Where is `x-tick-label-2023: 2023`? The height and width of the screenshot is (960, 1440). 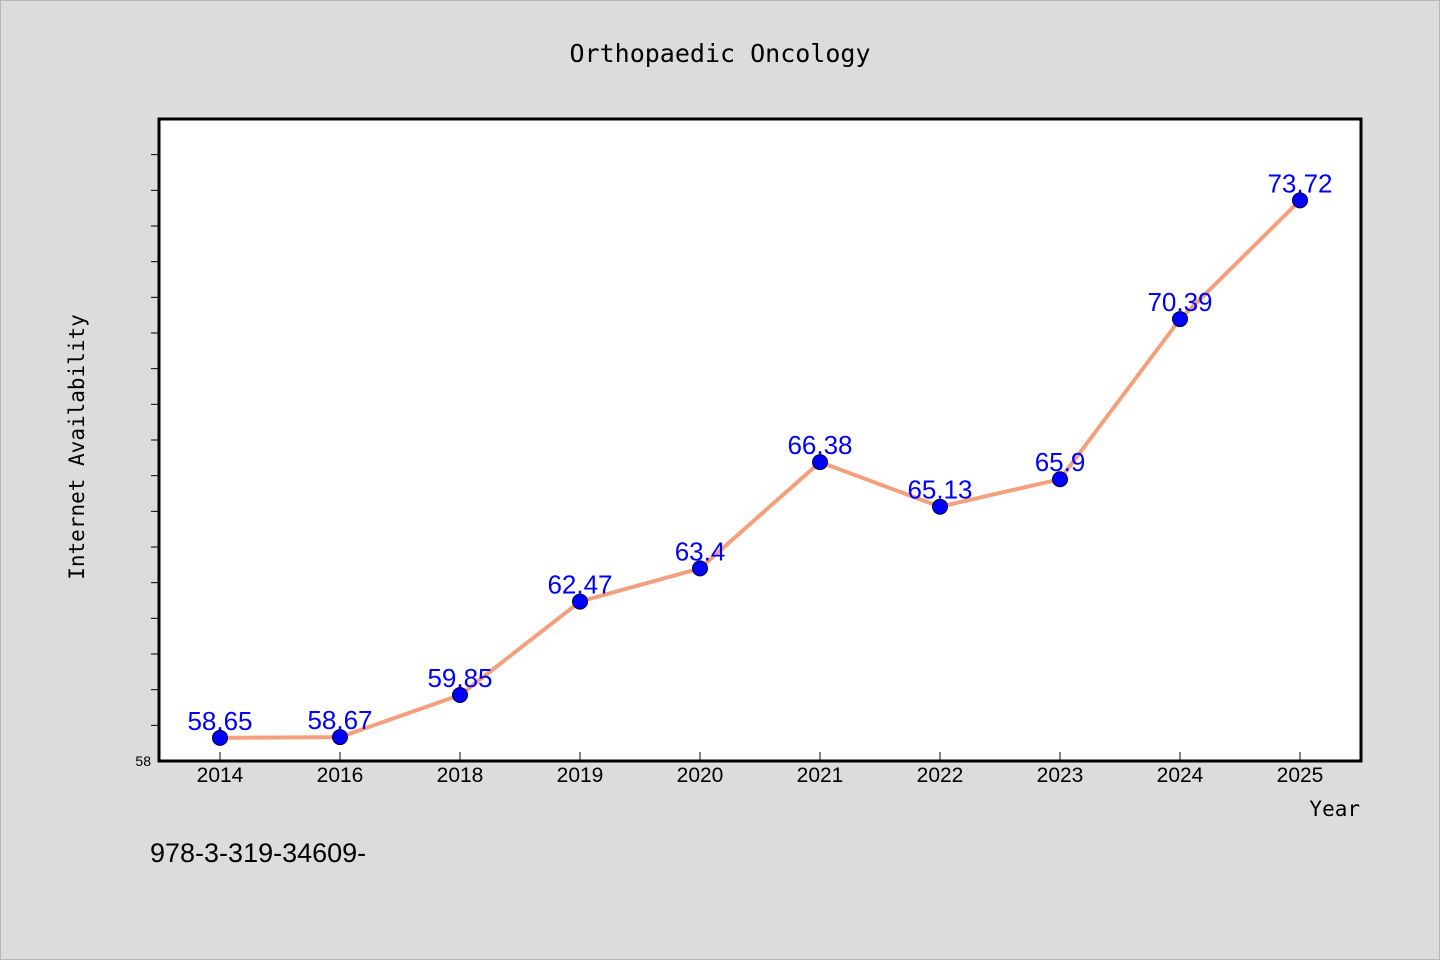
x-tick-label-2023: 2023 is located at coordinates (1060, 775).